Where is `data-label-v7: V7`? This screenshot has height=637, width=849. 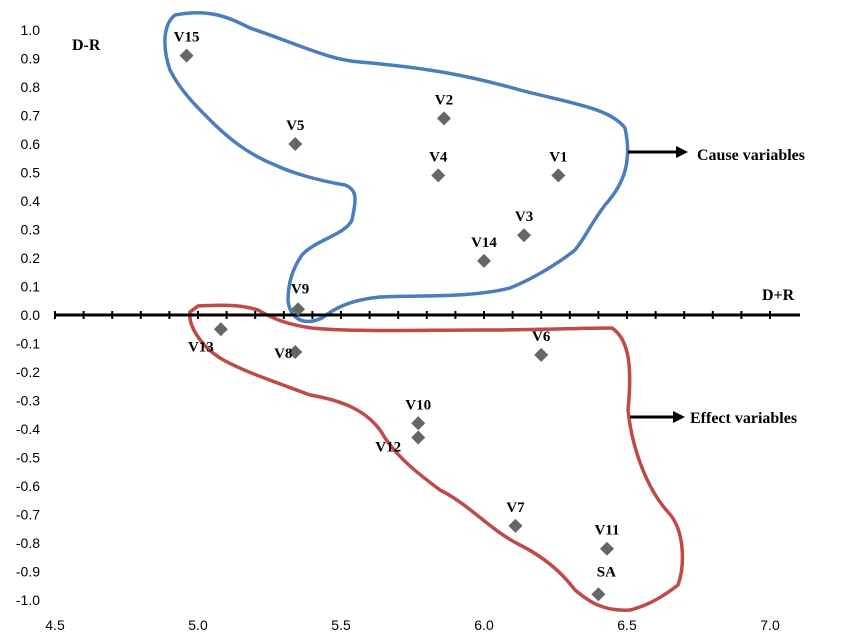
data-label-v7: V7 is located at coordinates (515, 508).